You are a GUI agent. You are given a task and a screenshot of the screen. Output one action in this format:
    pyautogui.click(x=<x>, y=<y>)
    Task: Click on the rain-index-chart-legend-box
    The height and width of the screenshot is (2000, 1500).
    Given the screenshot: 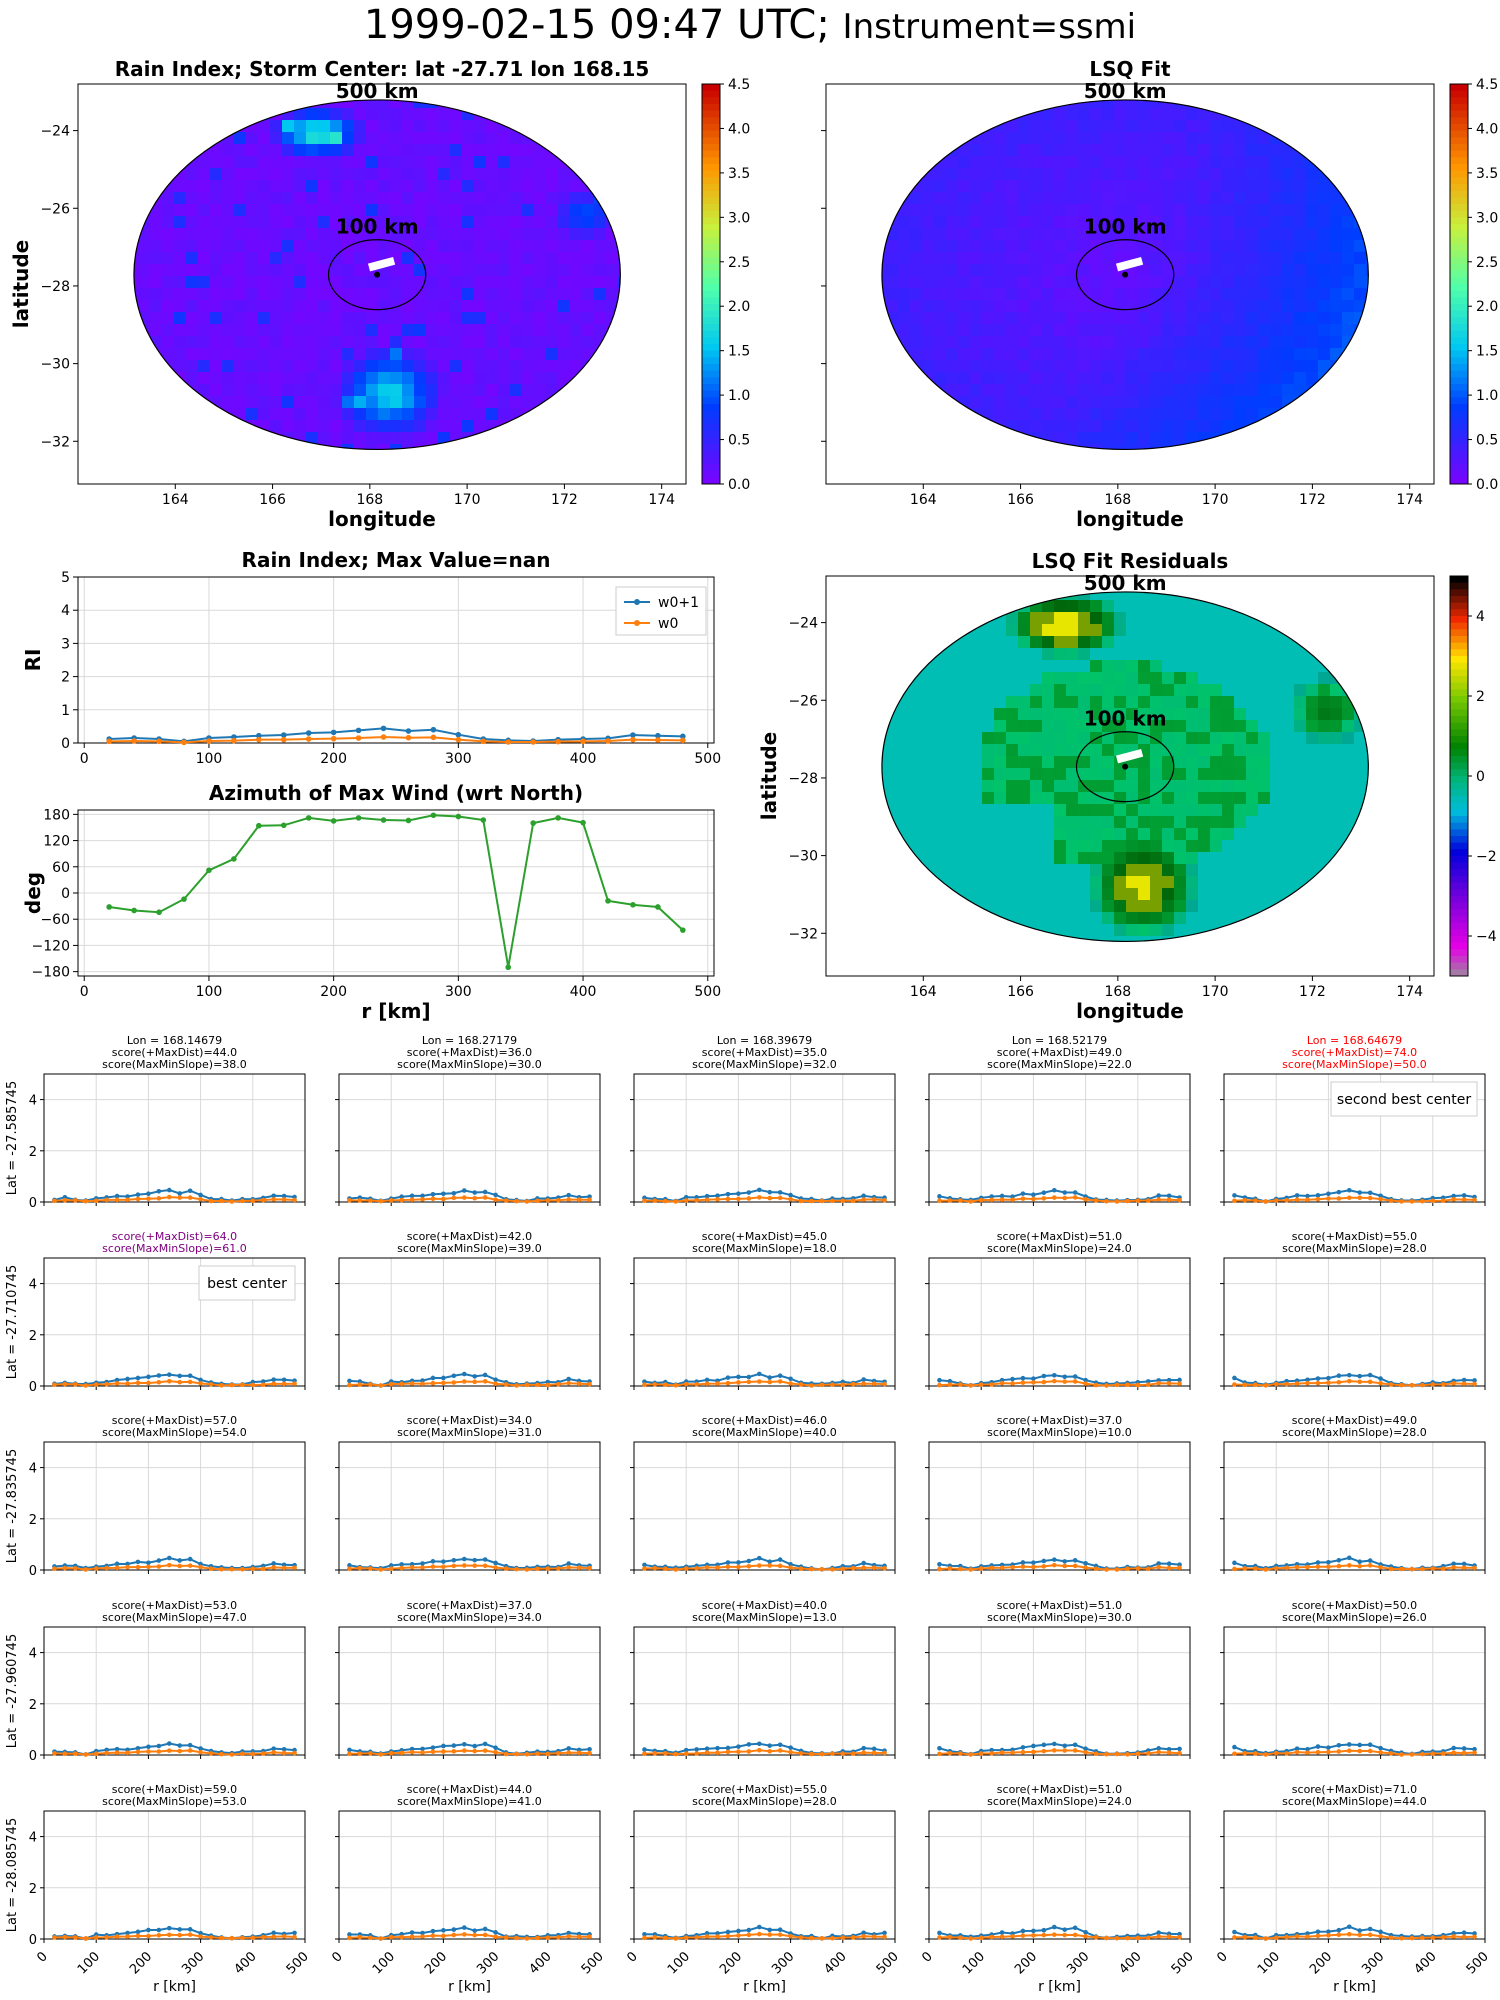 What is the action you would take?
    pyautogui.click(x=661, y=611)
    